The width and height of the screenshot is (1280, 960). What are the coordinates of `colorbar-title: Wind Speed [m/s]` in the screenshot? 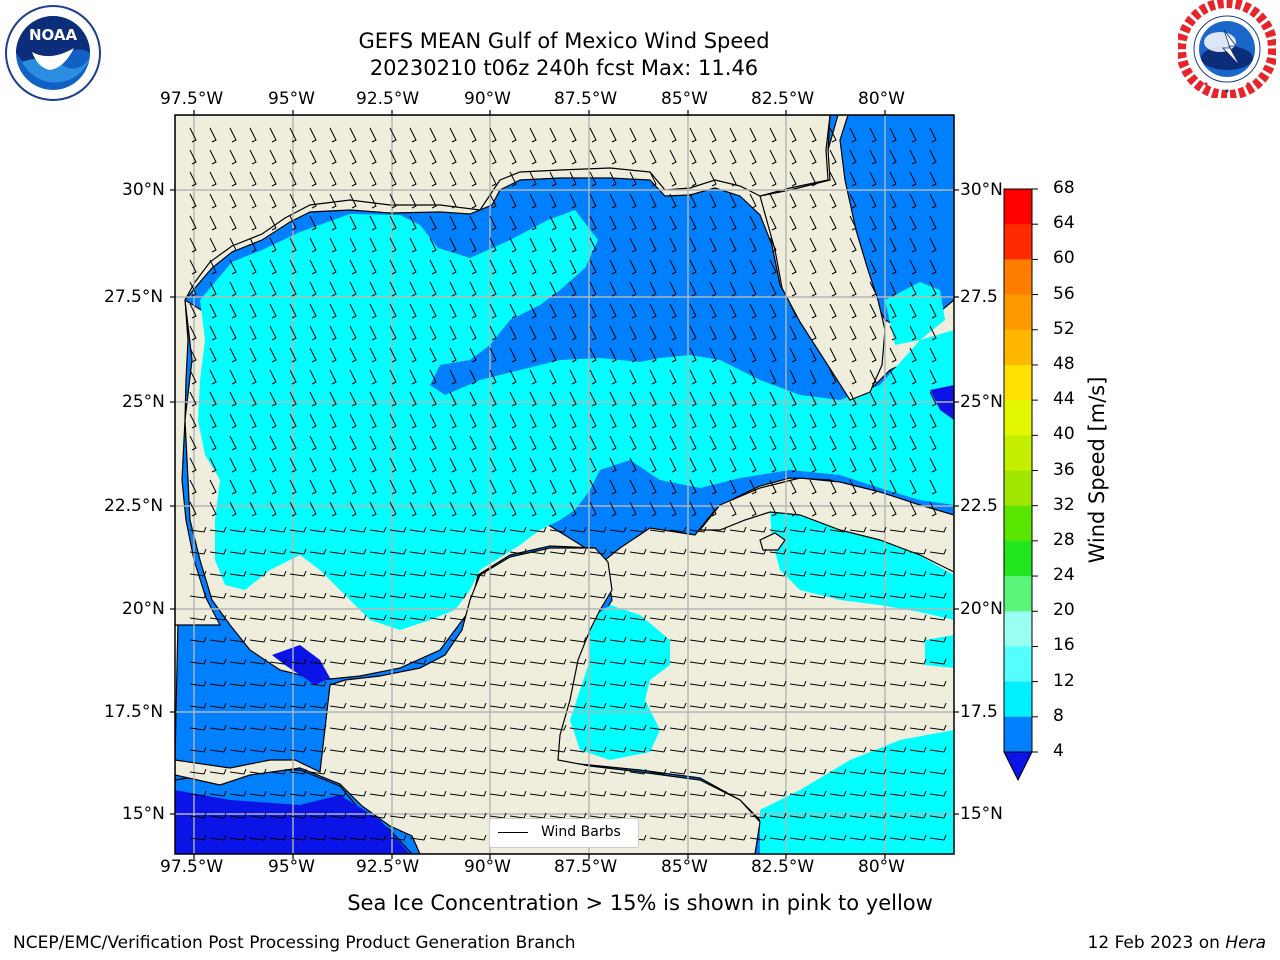 It's located at (1097, 470).